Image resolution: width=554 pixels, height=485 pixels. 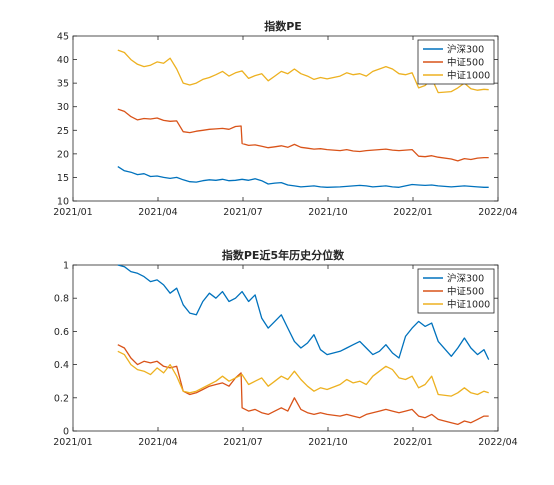 What do you see at coordinates (63, 37) in the screenshot?
I see `y-tick-label: 45` at bounding box center [63, 37].